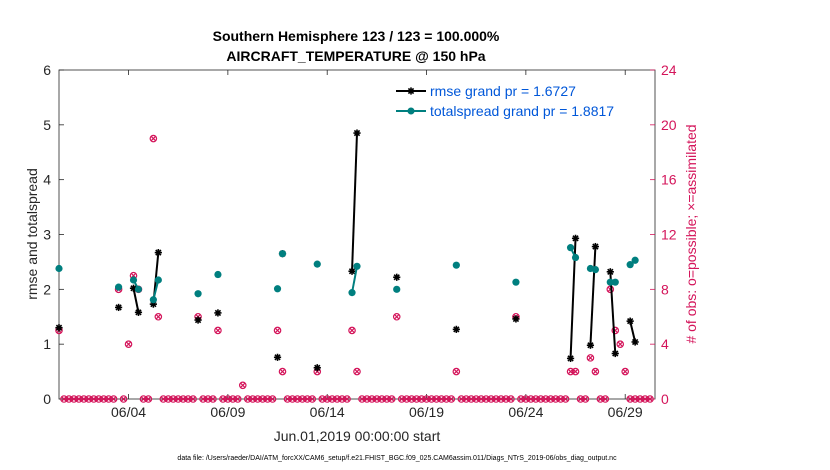  I want to click on chart-title-line2: AIRCRAFT_TEMPERATURE @ 150 hPa, so click(355, 56).